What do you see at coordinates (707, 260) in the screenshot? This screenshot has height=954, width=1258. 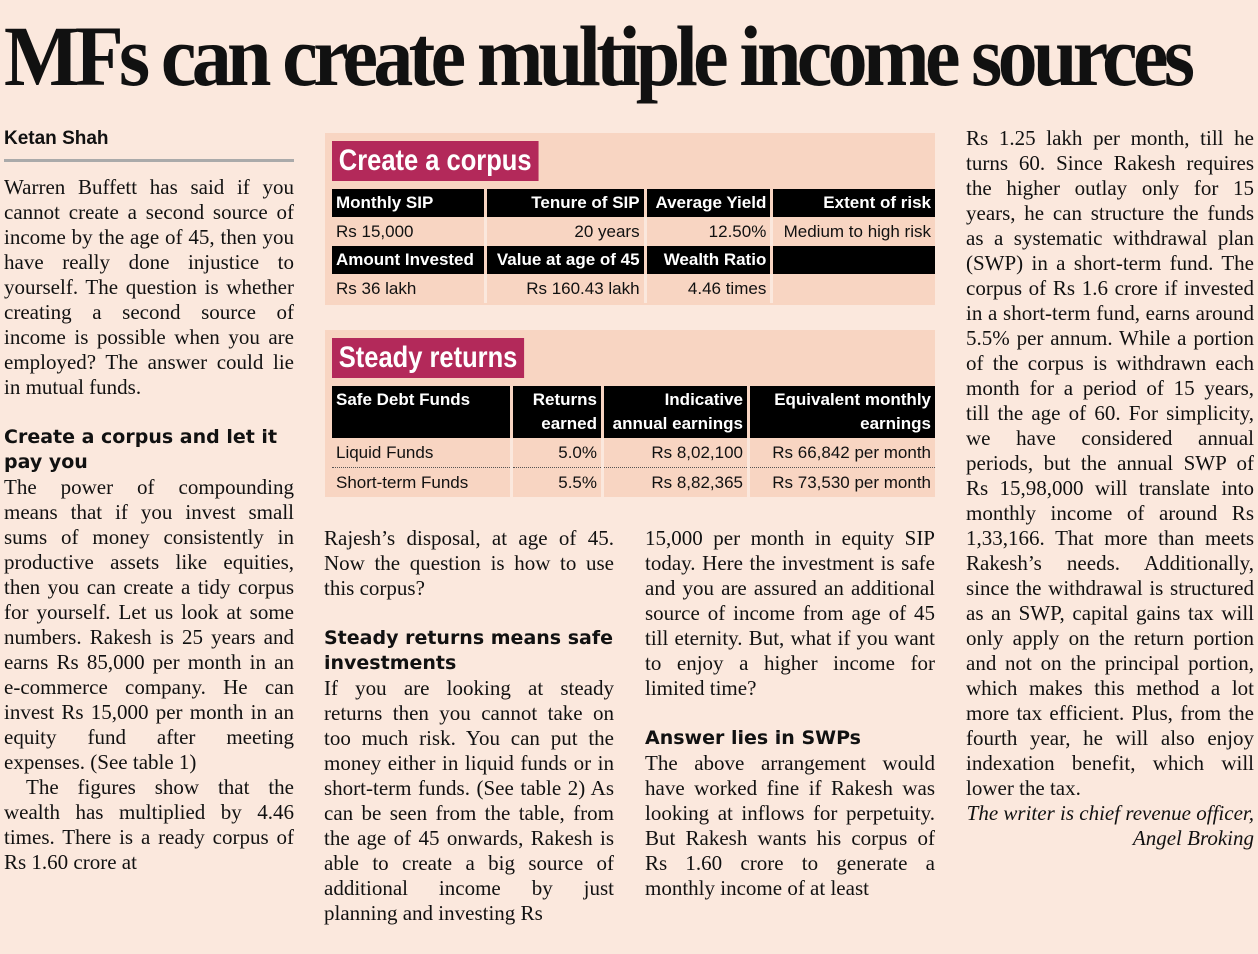 I see `table-header: Wealth Ratio` at bounding box center [707, 260].